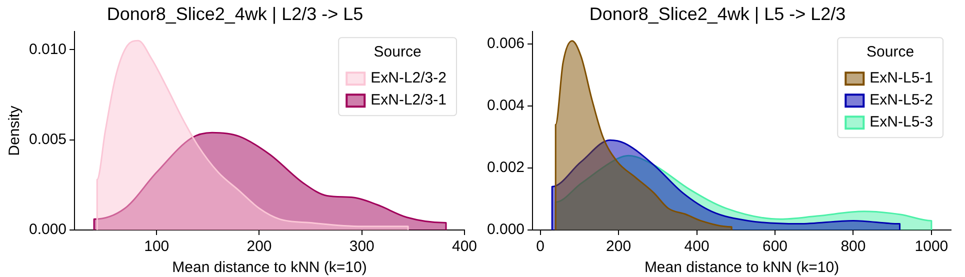  I want to click on x-tick-label: 300, so click(361, 247).